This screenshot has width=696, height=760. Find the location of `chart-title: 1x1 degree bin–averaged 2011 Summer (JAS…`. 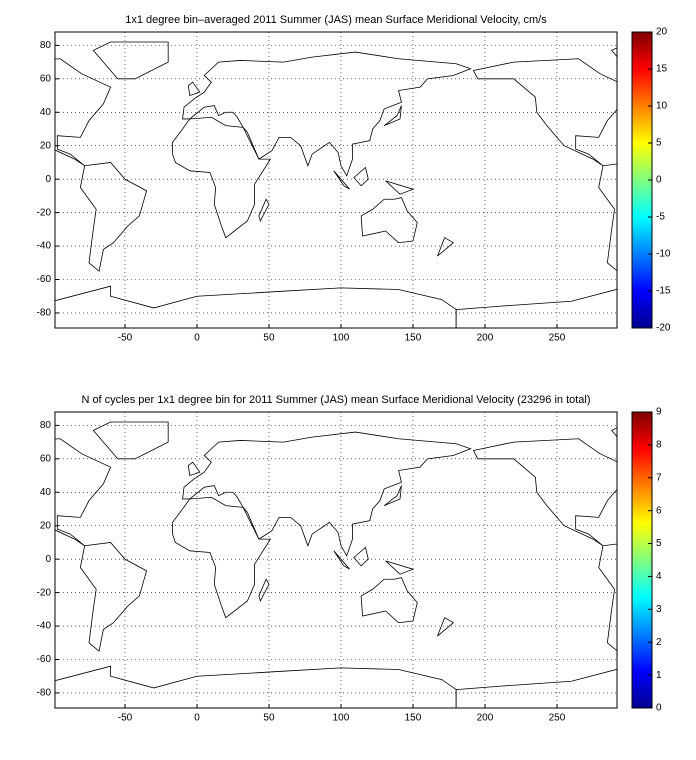

chart-title: 1x1 degree bin–averaged 2011 Summer (JAS… is located at coordinates (336, 20).